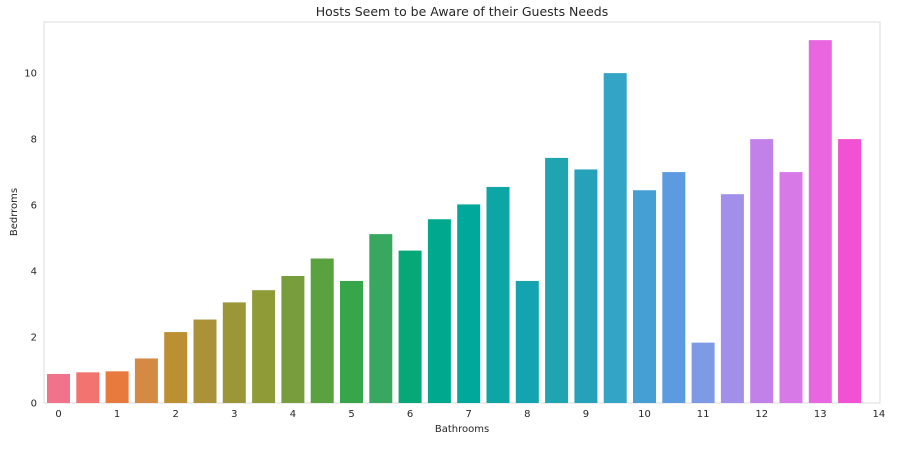  Describe the element at coordinates (381, 318) in the screenshot. I see `bar-5.5` at that location.